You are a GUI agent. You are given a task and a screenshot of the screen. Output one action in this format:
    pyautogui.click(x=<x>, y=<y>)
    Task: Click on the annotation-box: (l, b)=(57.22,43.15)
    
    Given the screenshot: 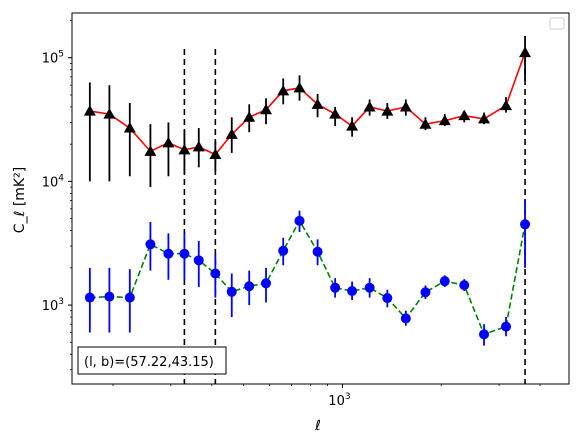 What is the action you would take?
    pyautogui.click(x=152, y=360)
    